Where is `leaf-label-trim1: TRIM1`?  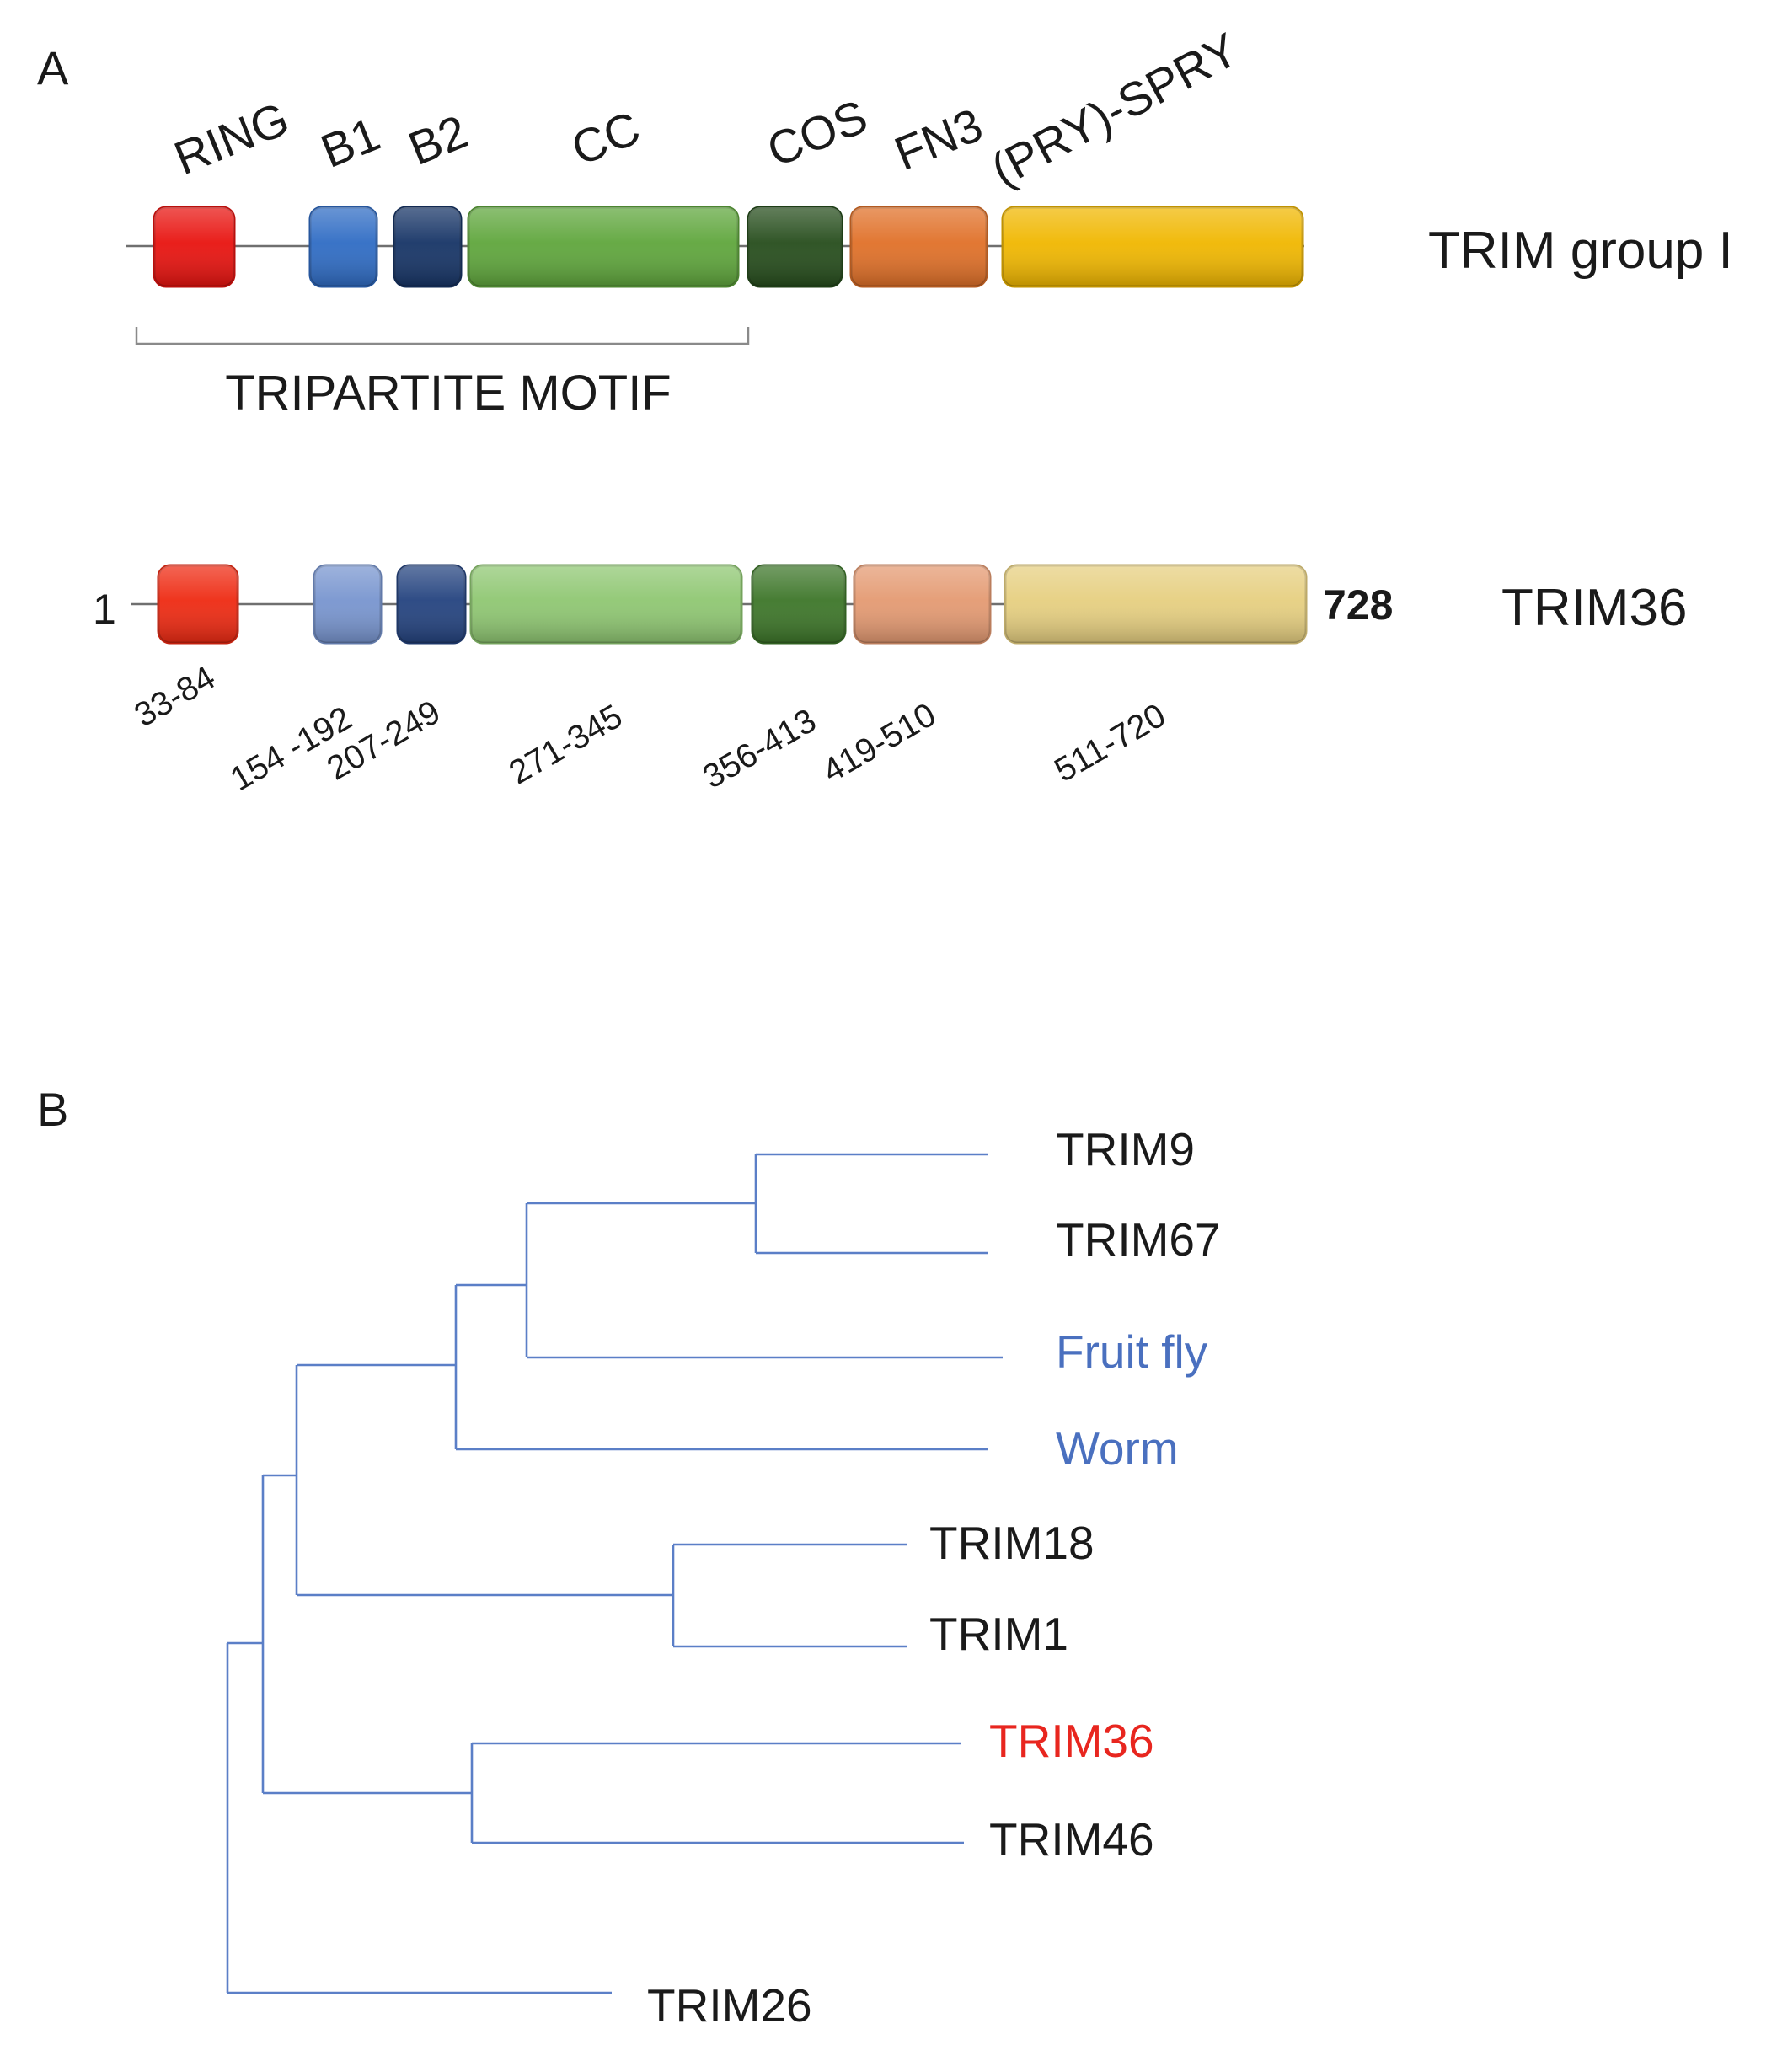
leaf-label-trim1: TRIM1 is located at coordinates (998, 1634).